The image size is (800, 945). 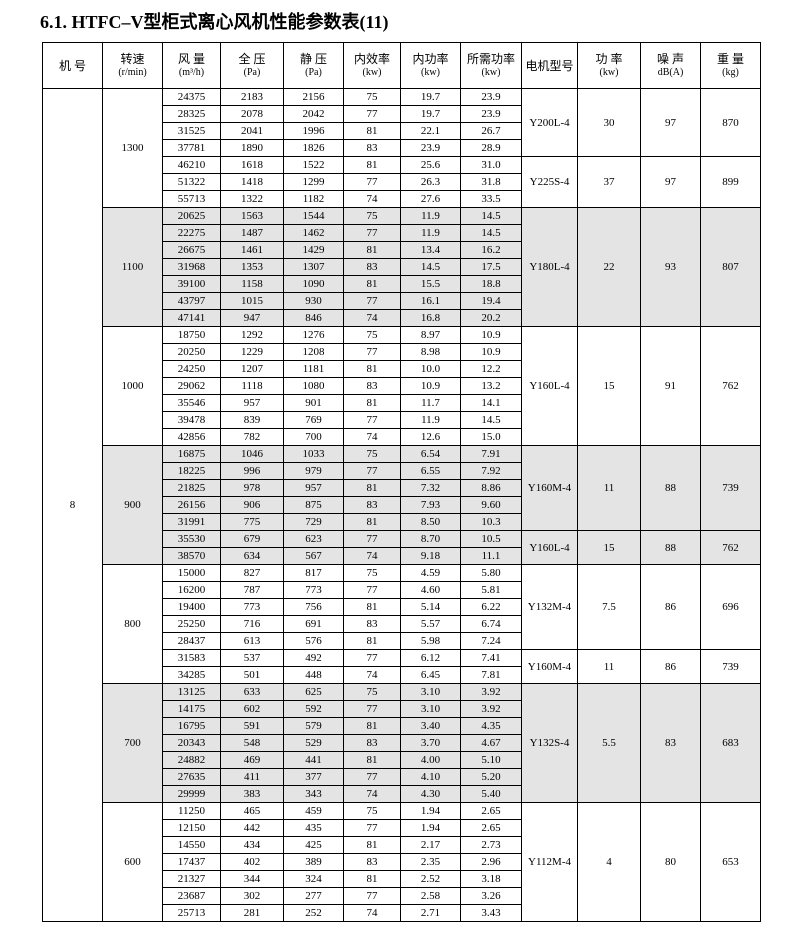 I want to click on motor-weight: 653, so click(x=730, y=862).